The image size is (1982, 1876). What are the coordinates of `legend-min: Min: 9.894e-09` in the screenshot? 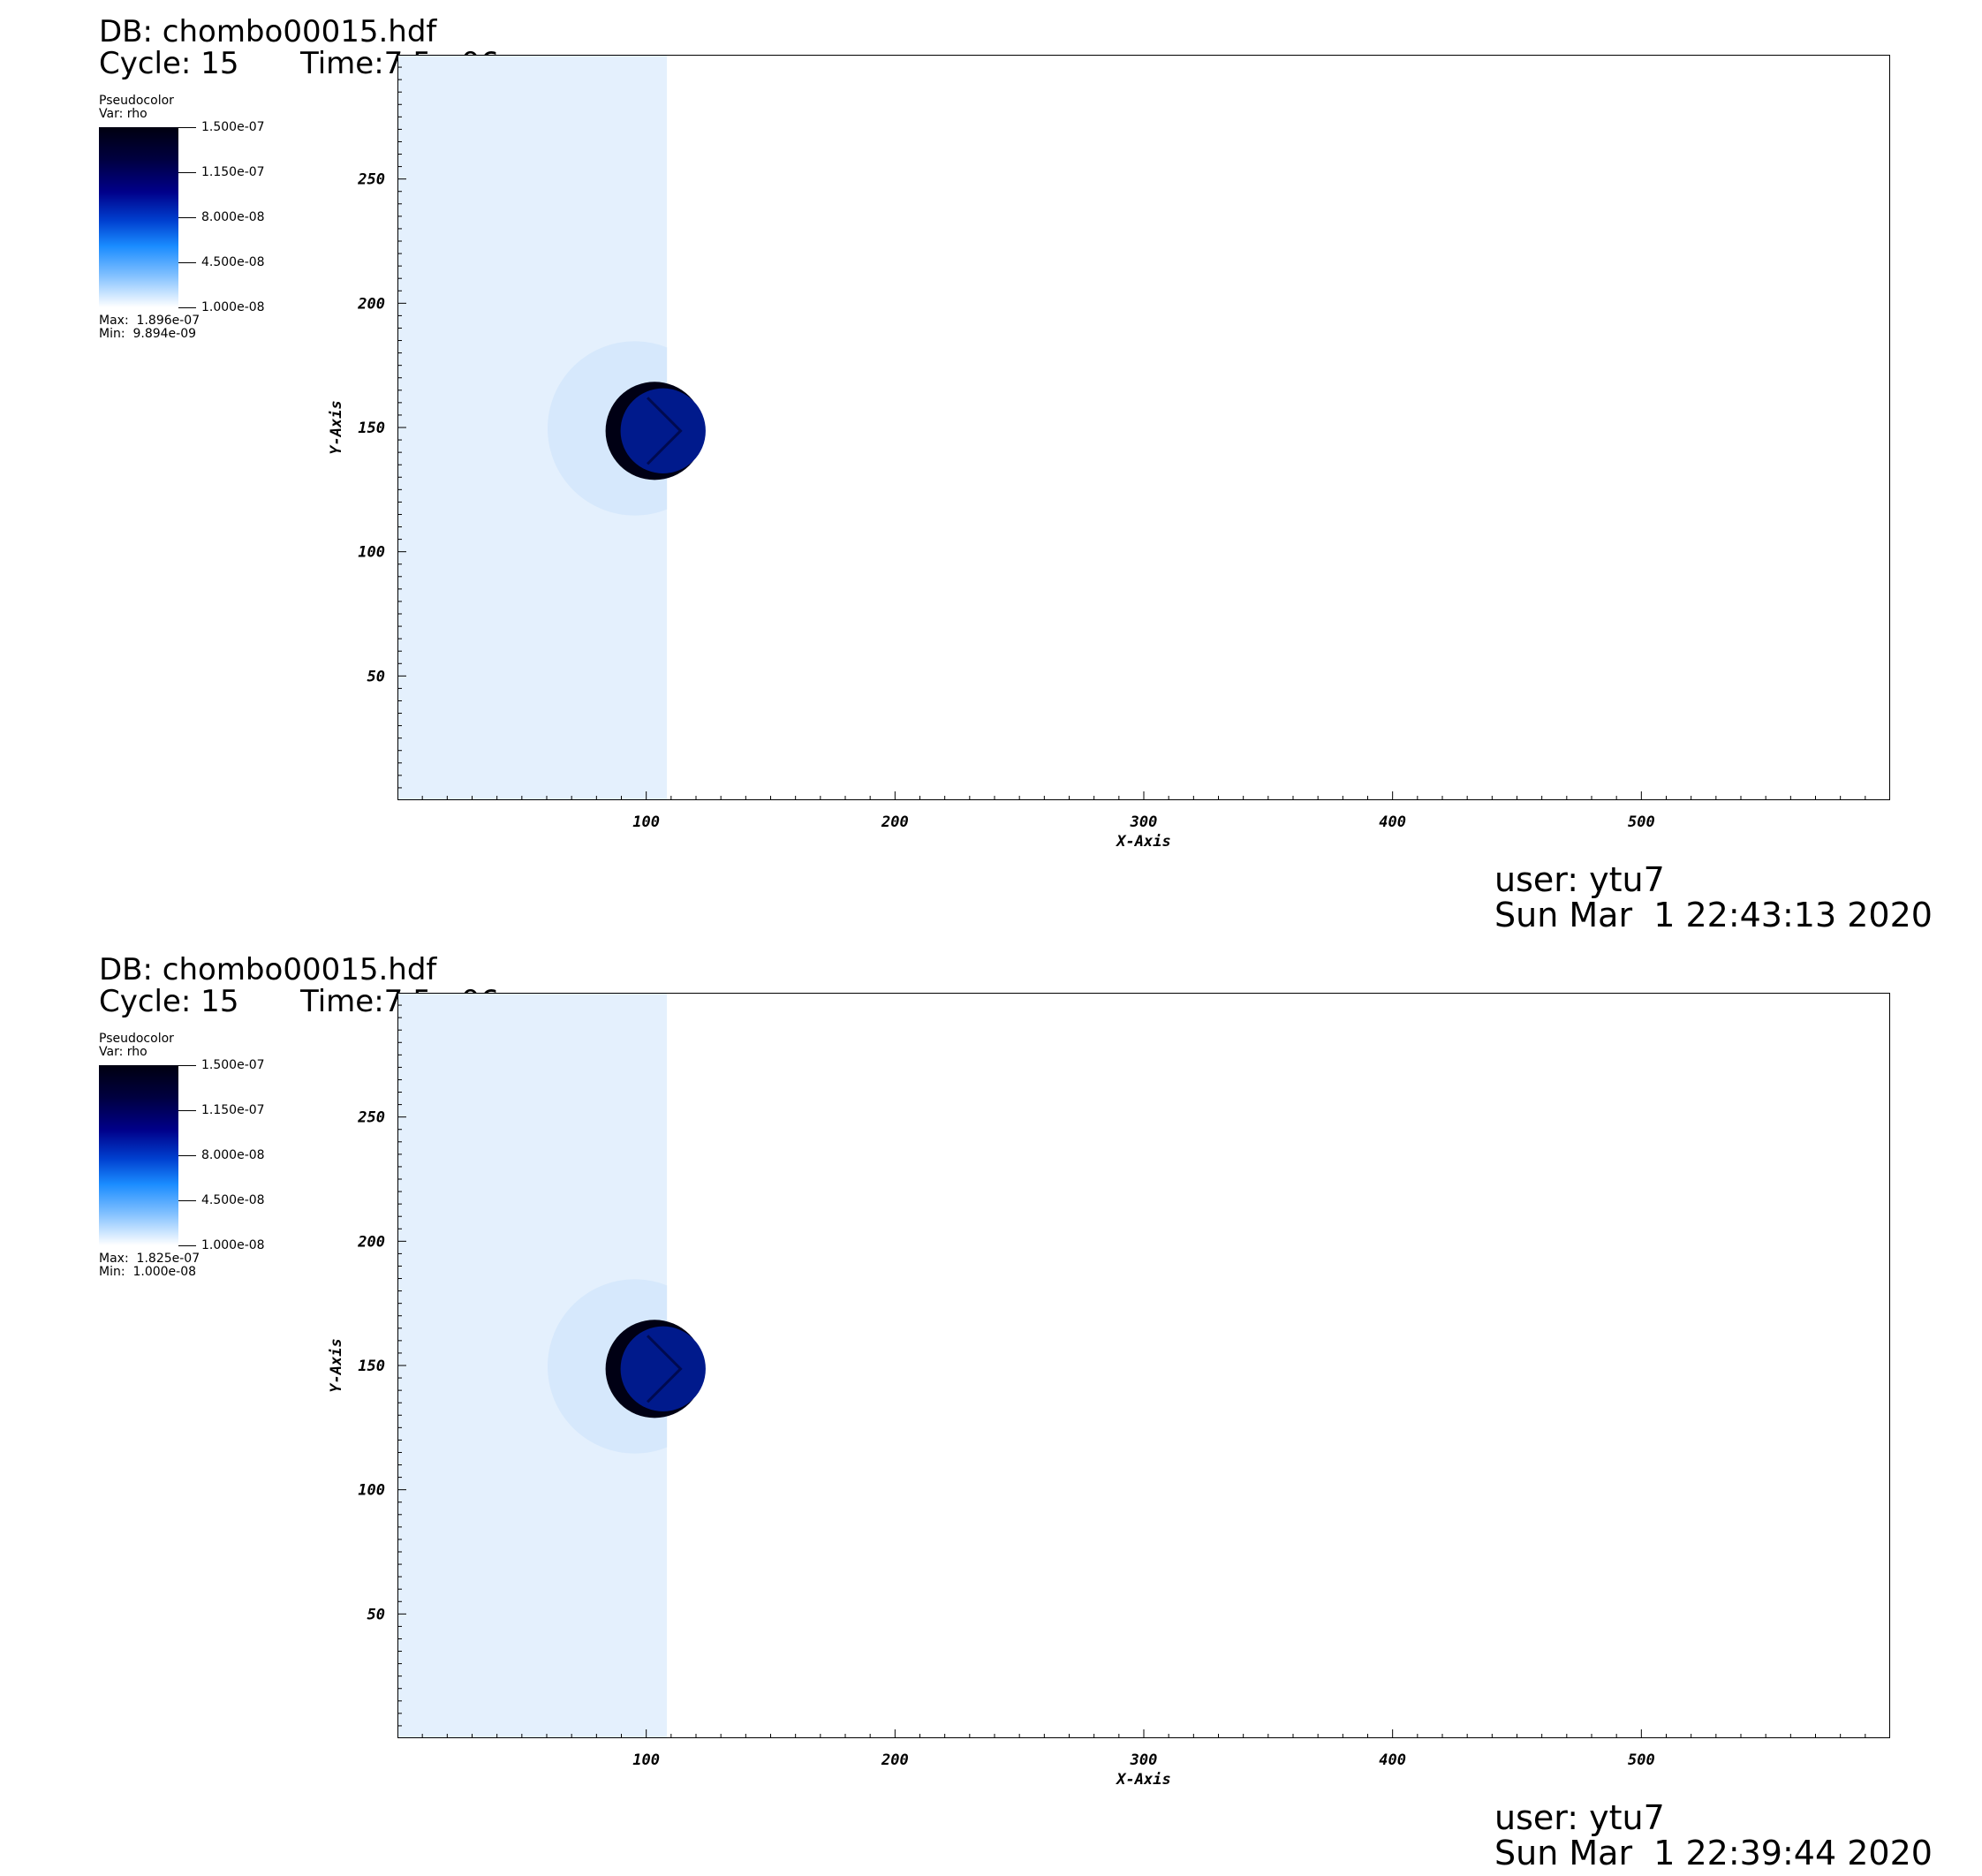 It's located at (148, 334).